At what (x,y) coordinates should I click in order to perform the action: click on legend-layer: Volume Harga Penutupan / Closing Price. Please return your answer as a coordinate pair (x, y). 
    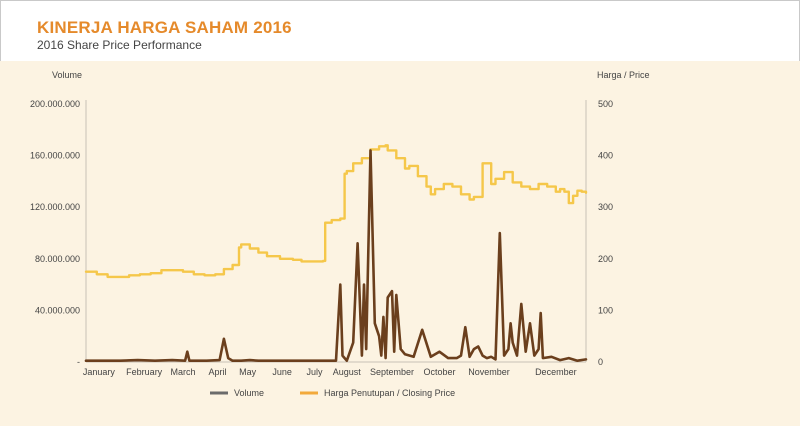
    Looking at the image, I should click on (332, 393).